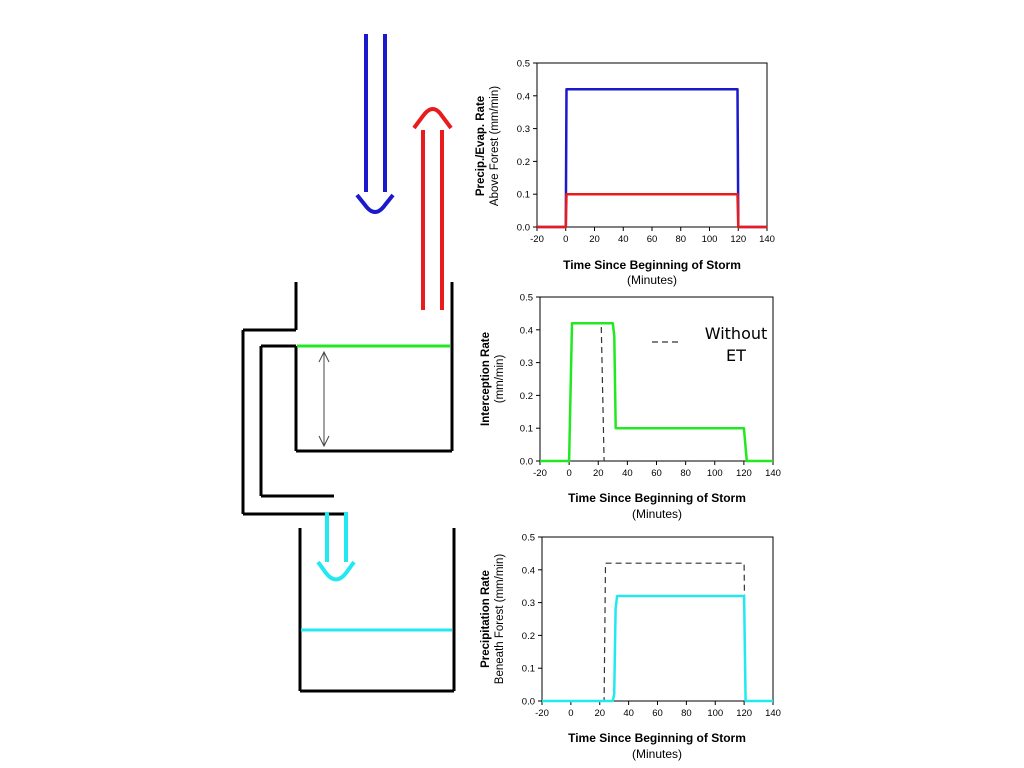  I want to click on evaporation-arrow-icon, so click(432, 208).